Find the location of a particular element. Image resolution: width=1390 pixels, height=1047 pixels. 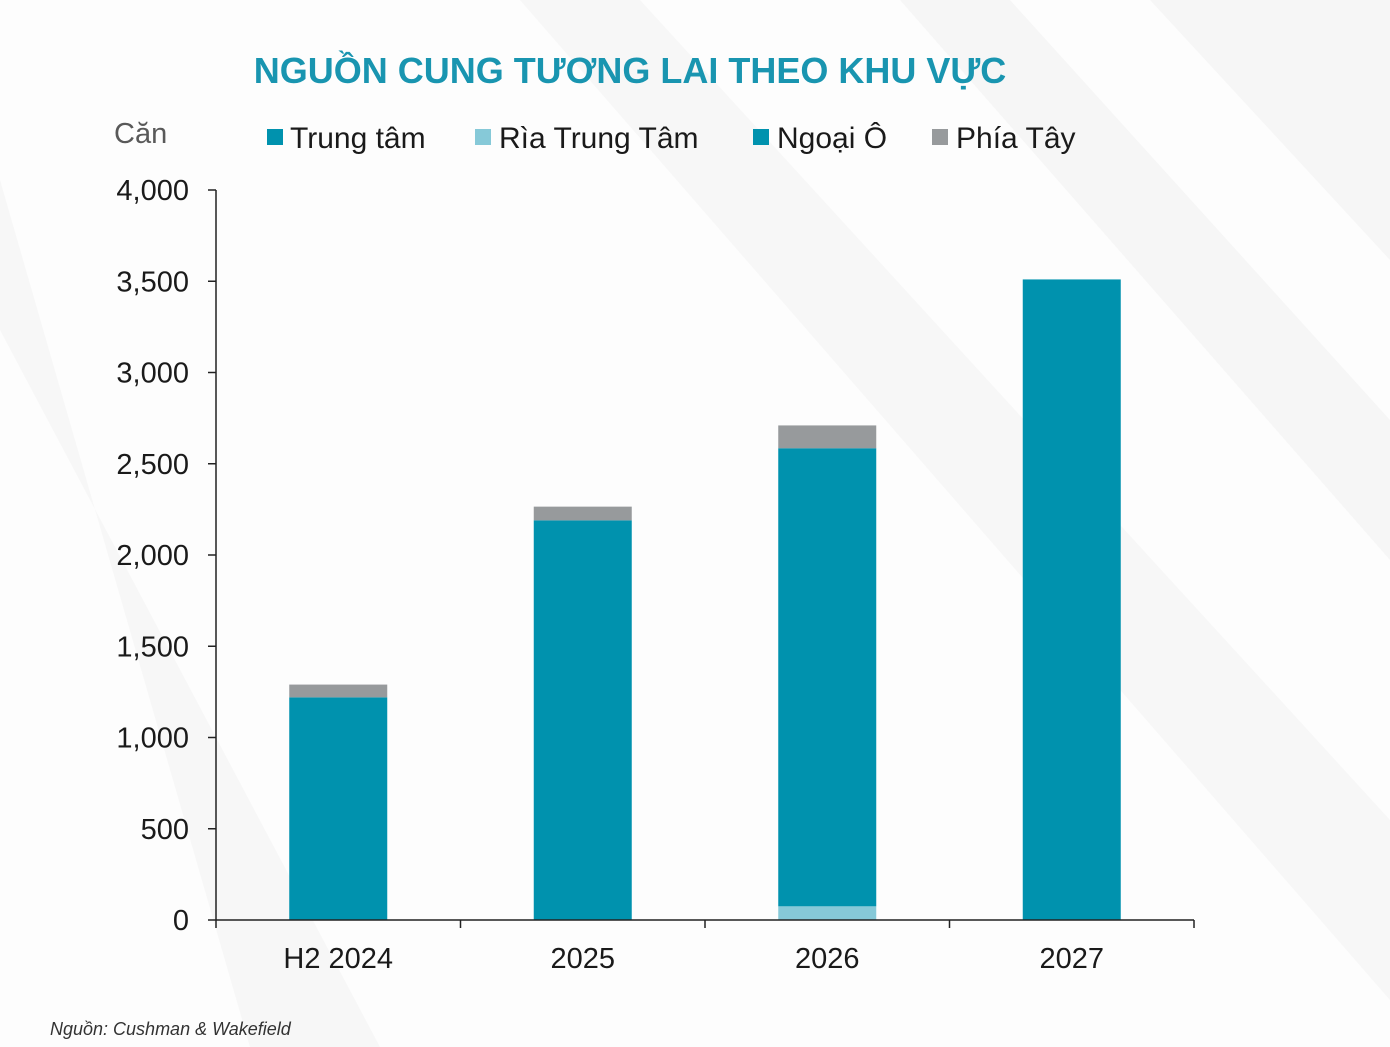

y-axis-unit-label: Căn is located at coordinates (140, 134).